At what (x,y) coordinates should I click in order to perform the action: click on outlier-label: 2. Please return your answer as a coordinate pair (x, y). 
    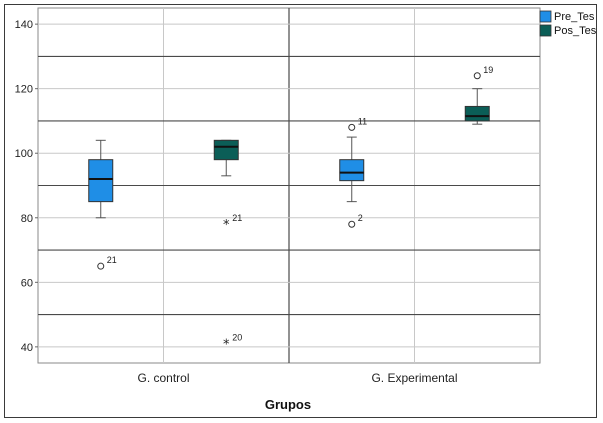
    Looking at the image, I should click on (360, 218).